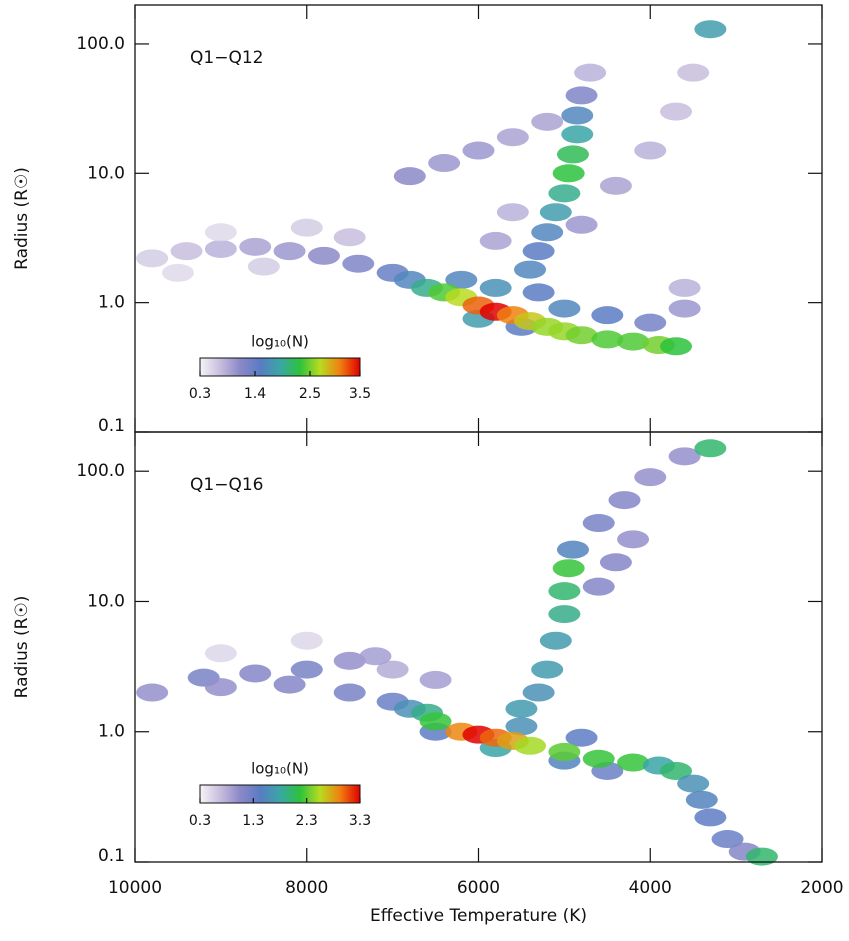 This screenshot has width=849, height=941. I want to click on colorbar-tick-label: 3.5, so click(360, 394).